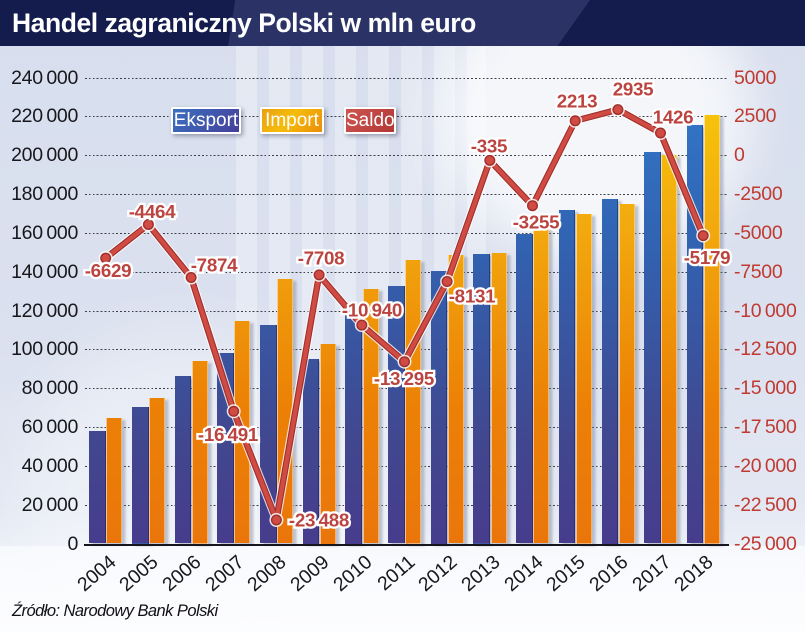 This screenshot has height=632, width=805. I want to click on svg-text: -10 940, so click(372, 310).